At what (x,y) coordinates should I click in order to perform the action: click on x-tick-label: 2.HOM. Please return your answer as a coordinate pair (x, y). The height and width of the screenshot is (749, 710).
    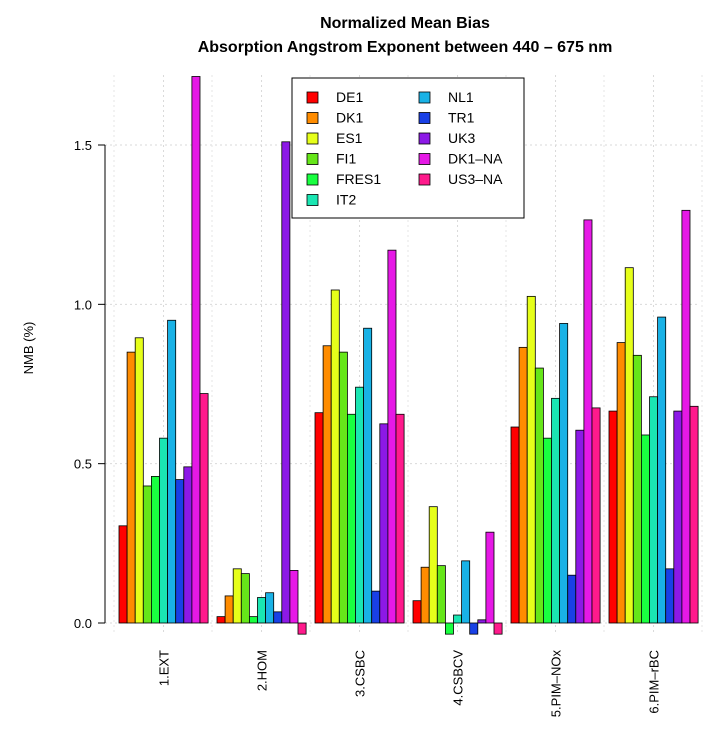
    Looking at the image, I should click on (262, 670).